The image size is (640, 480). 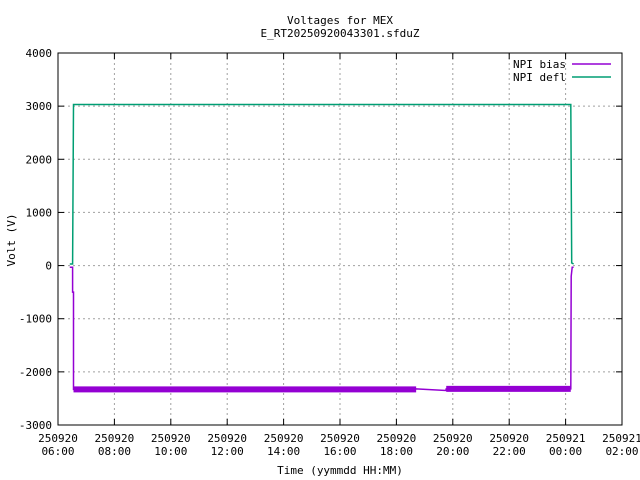 What do you see at coordinates (339, 451) in the screenshot?
I see `x-tick-time: 16:00` at bounding box center [339, 451].